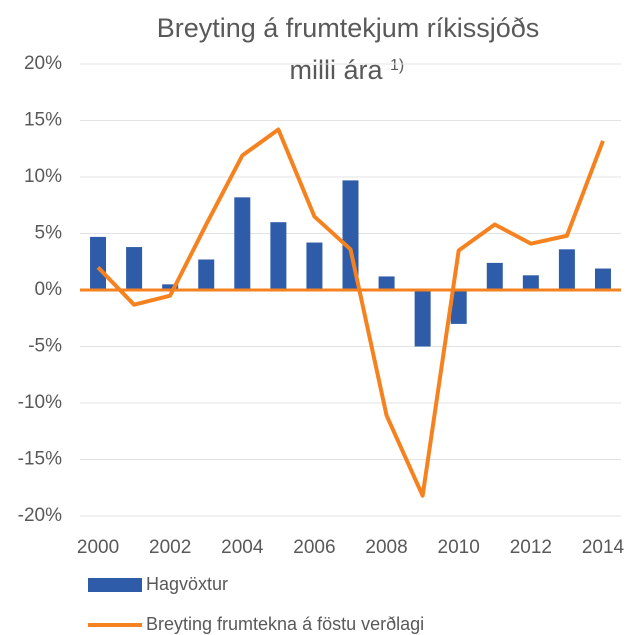 This screenshot has width=632, height=635. I want to click on x-tick-label: 2004, so click(242, 547).